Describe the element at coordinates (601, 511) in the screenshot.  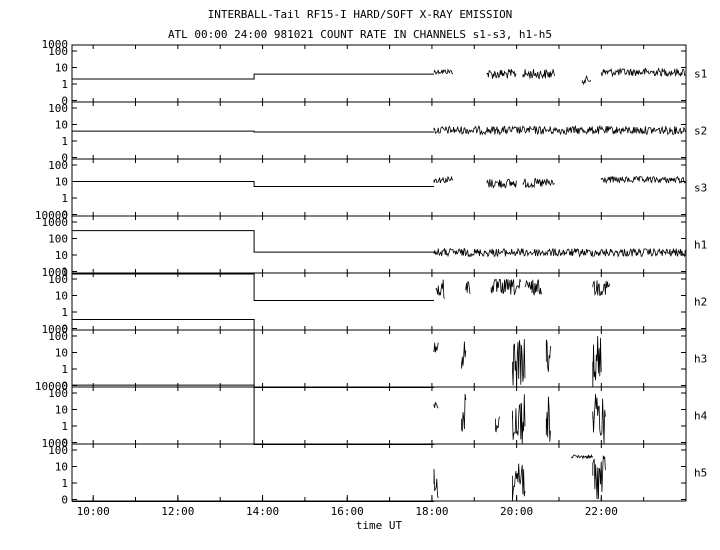
I see `x-tick-label: 22:00` at that location.